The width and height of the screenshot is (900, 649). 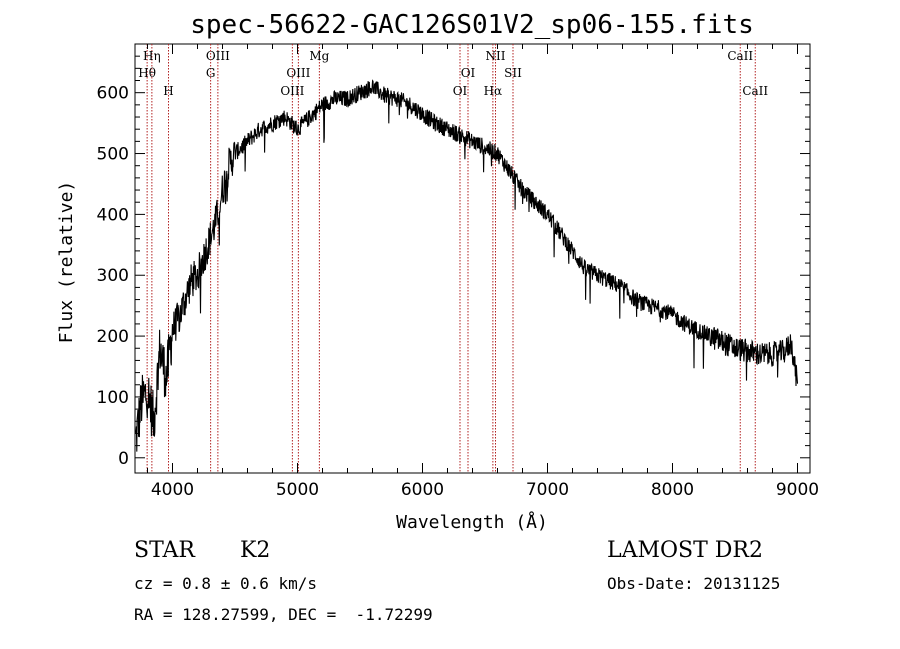 I want to click on spectral-line-label: SII, so click(x=513, y=73).